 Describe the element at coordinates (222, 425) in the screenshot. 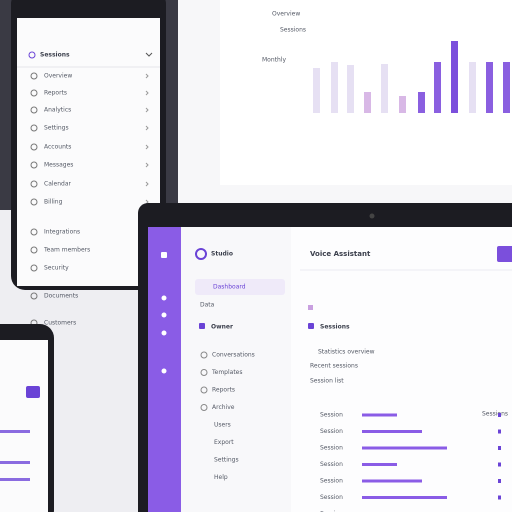

I see `nav-item: Users` at that location.